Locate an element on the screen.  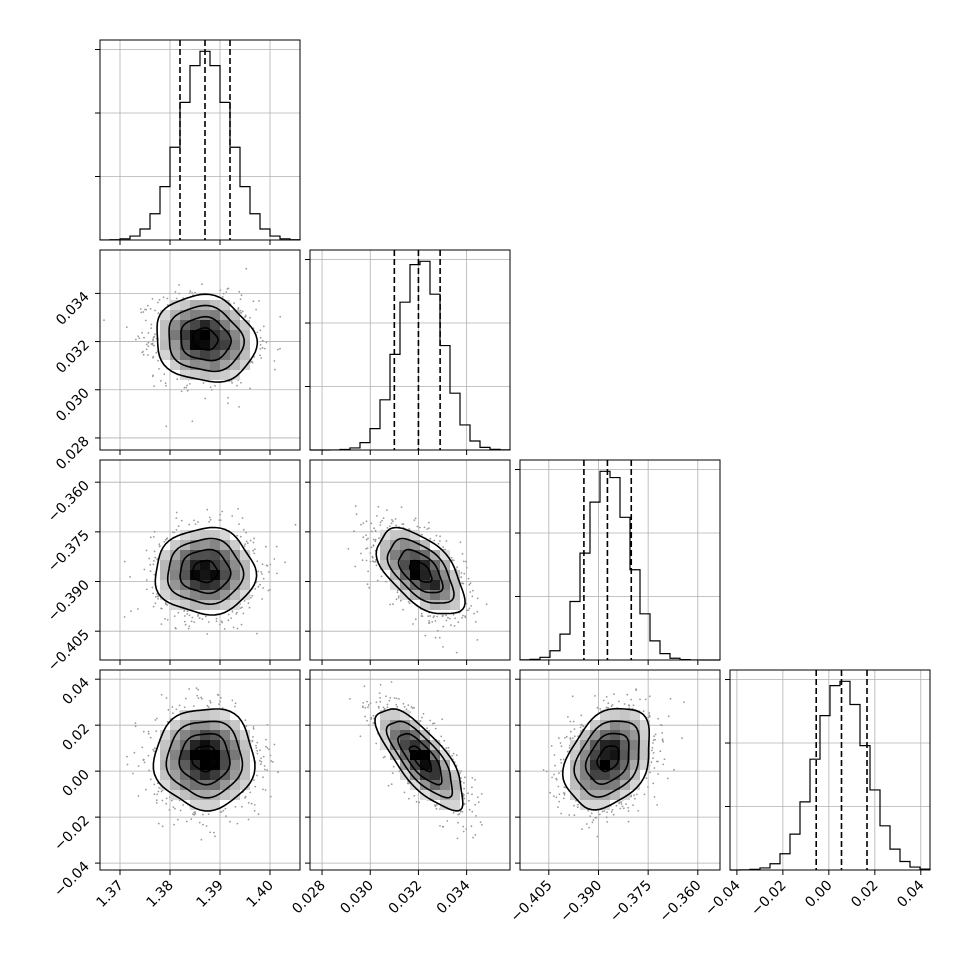
x-tick-label-3-0: −0.04 is located at coordinates (723, 898).